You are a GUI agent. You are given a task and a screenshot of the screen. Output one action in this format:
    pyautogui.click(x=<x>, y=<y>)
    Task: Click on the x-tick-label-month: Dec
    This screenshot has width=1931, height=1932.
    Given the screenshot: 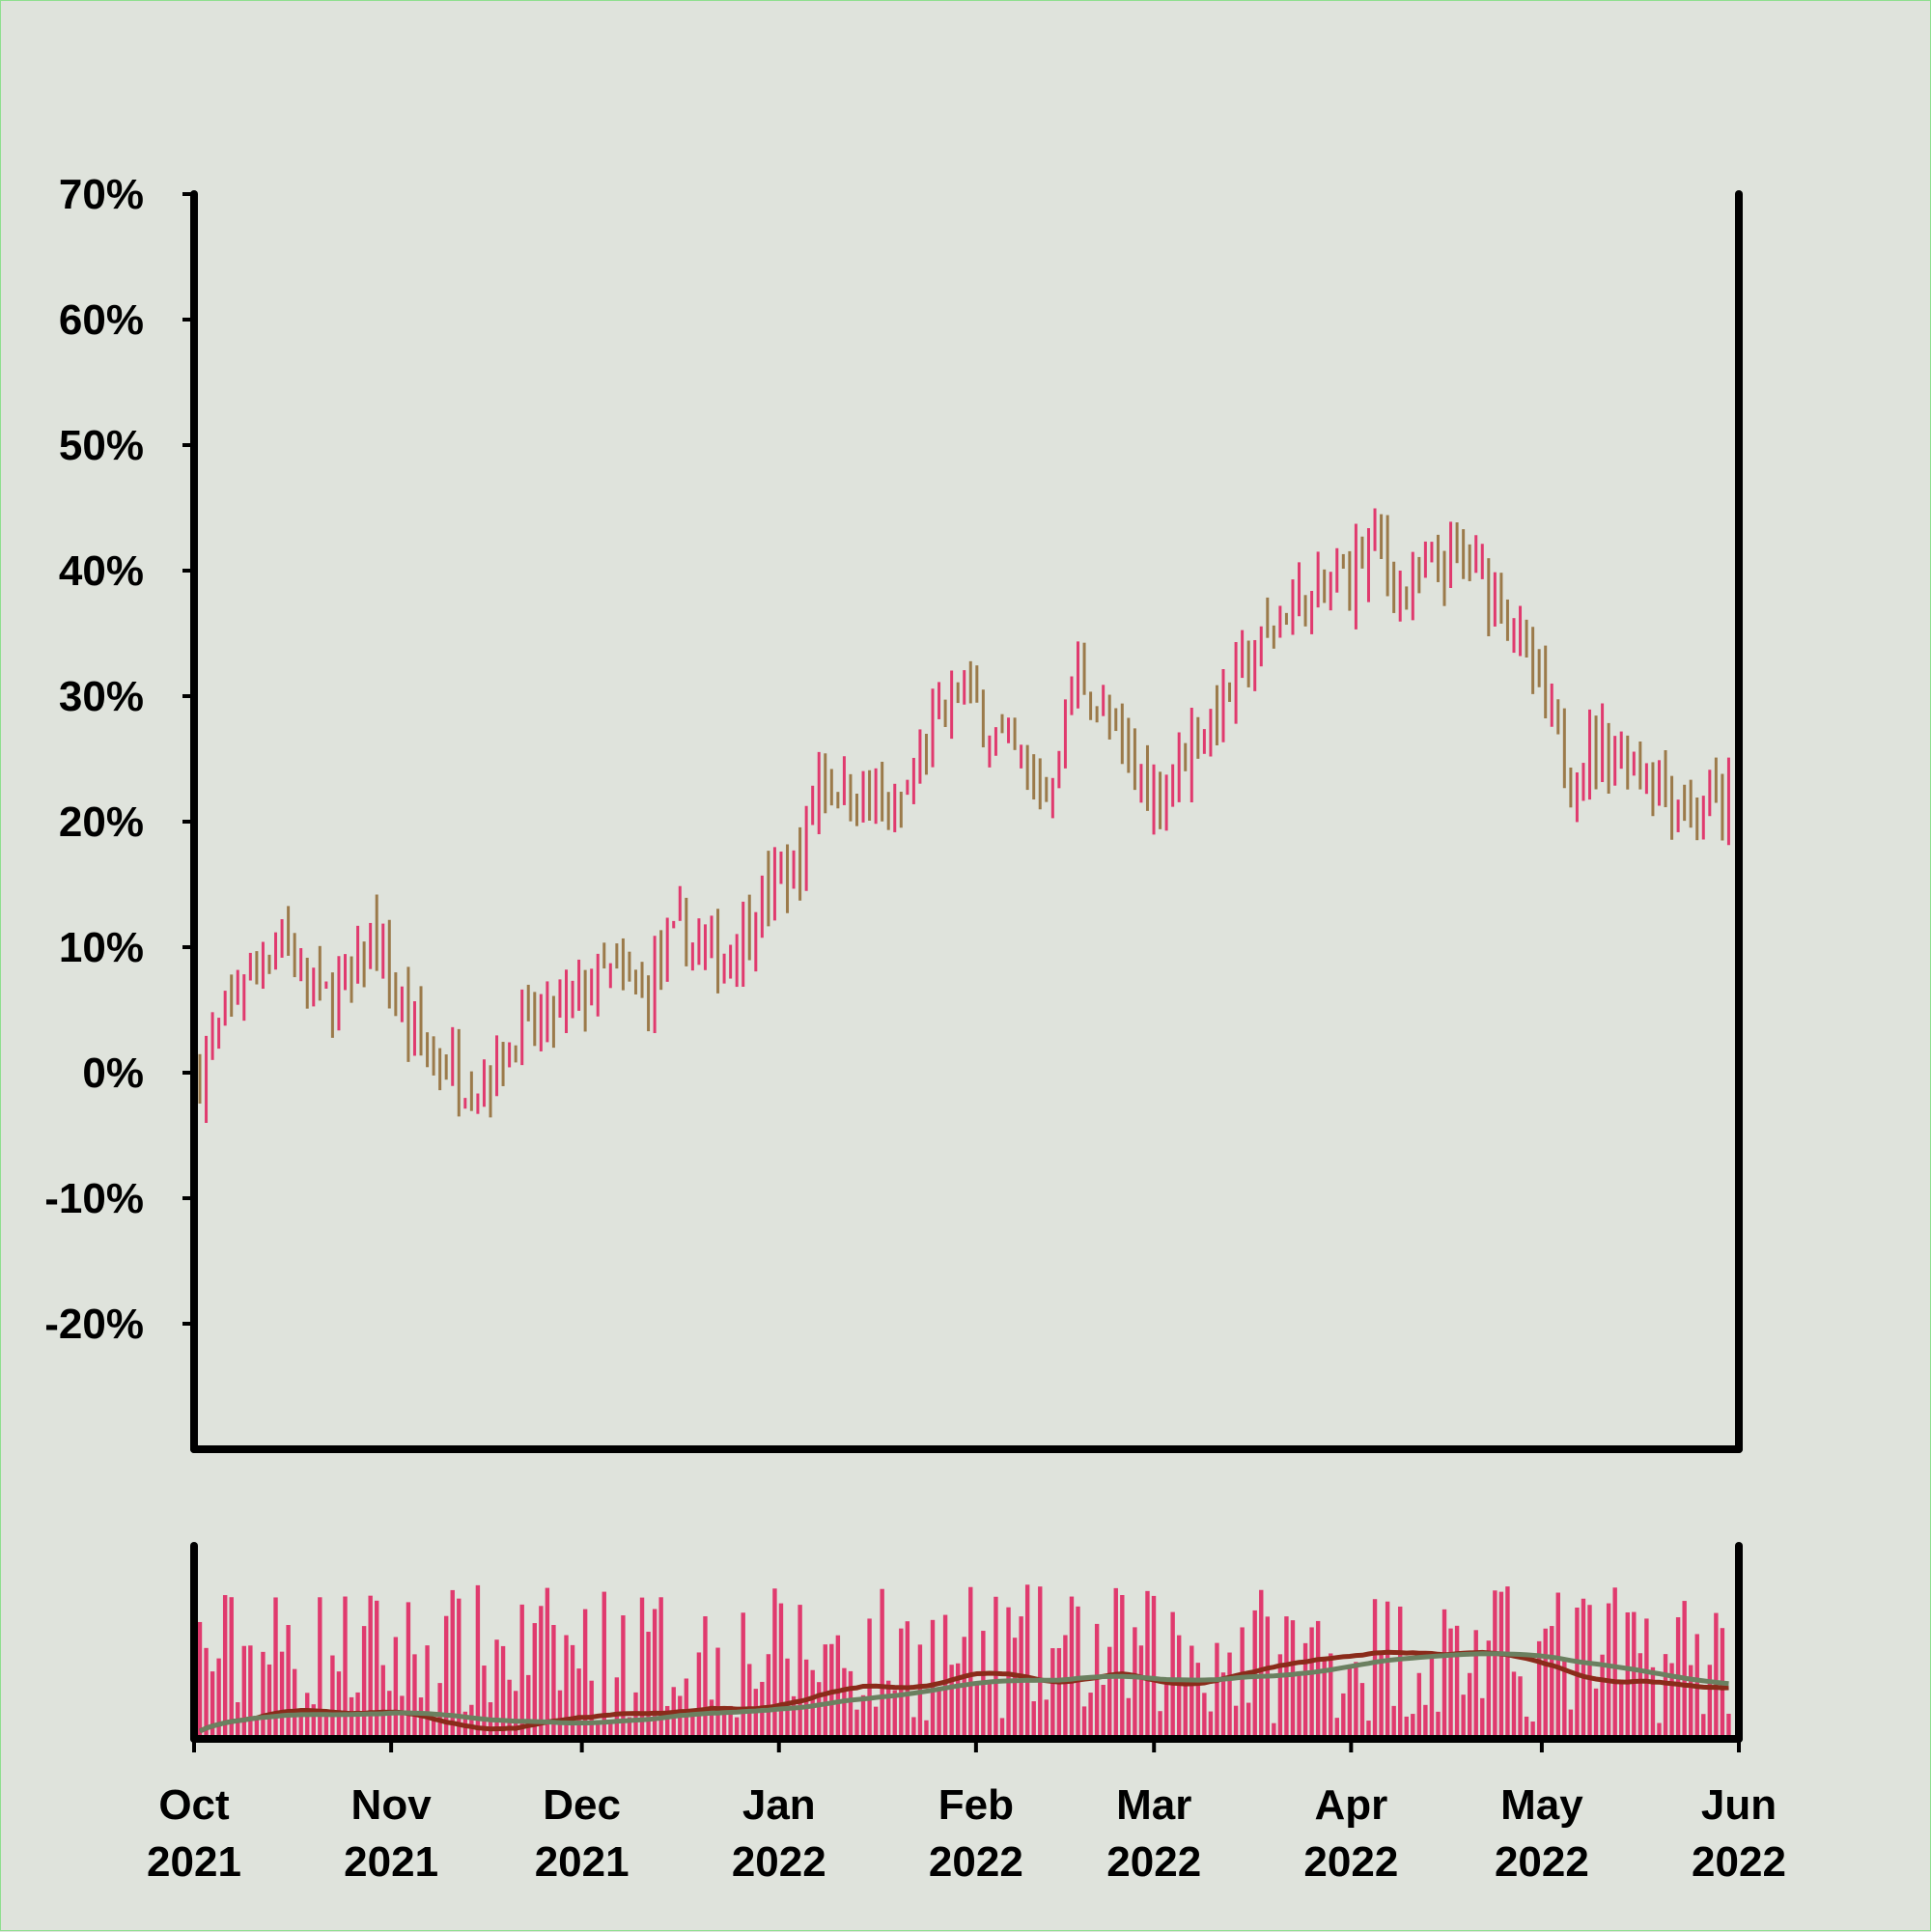 What is the action you would take?
    pyautogui.click(x=582, y=1805)
    